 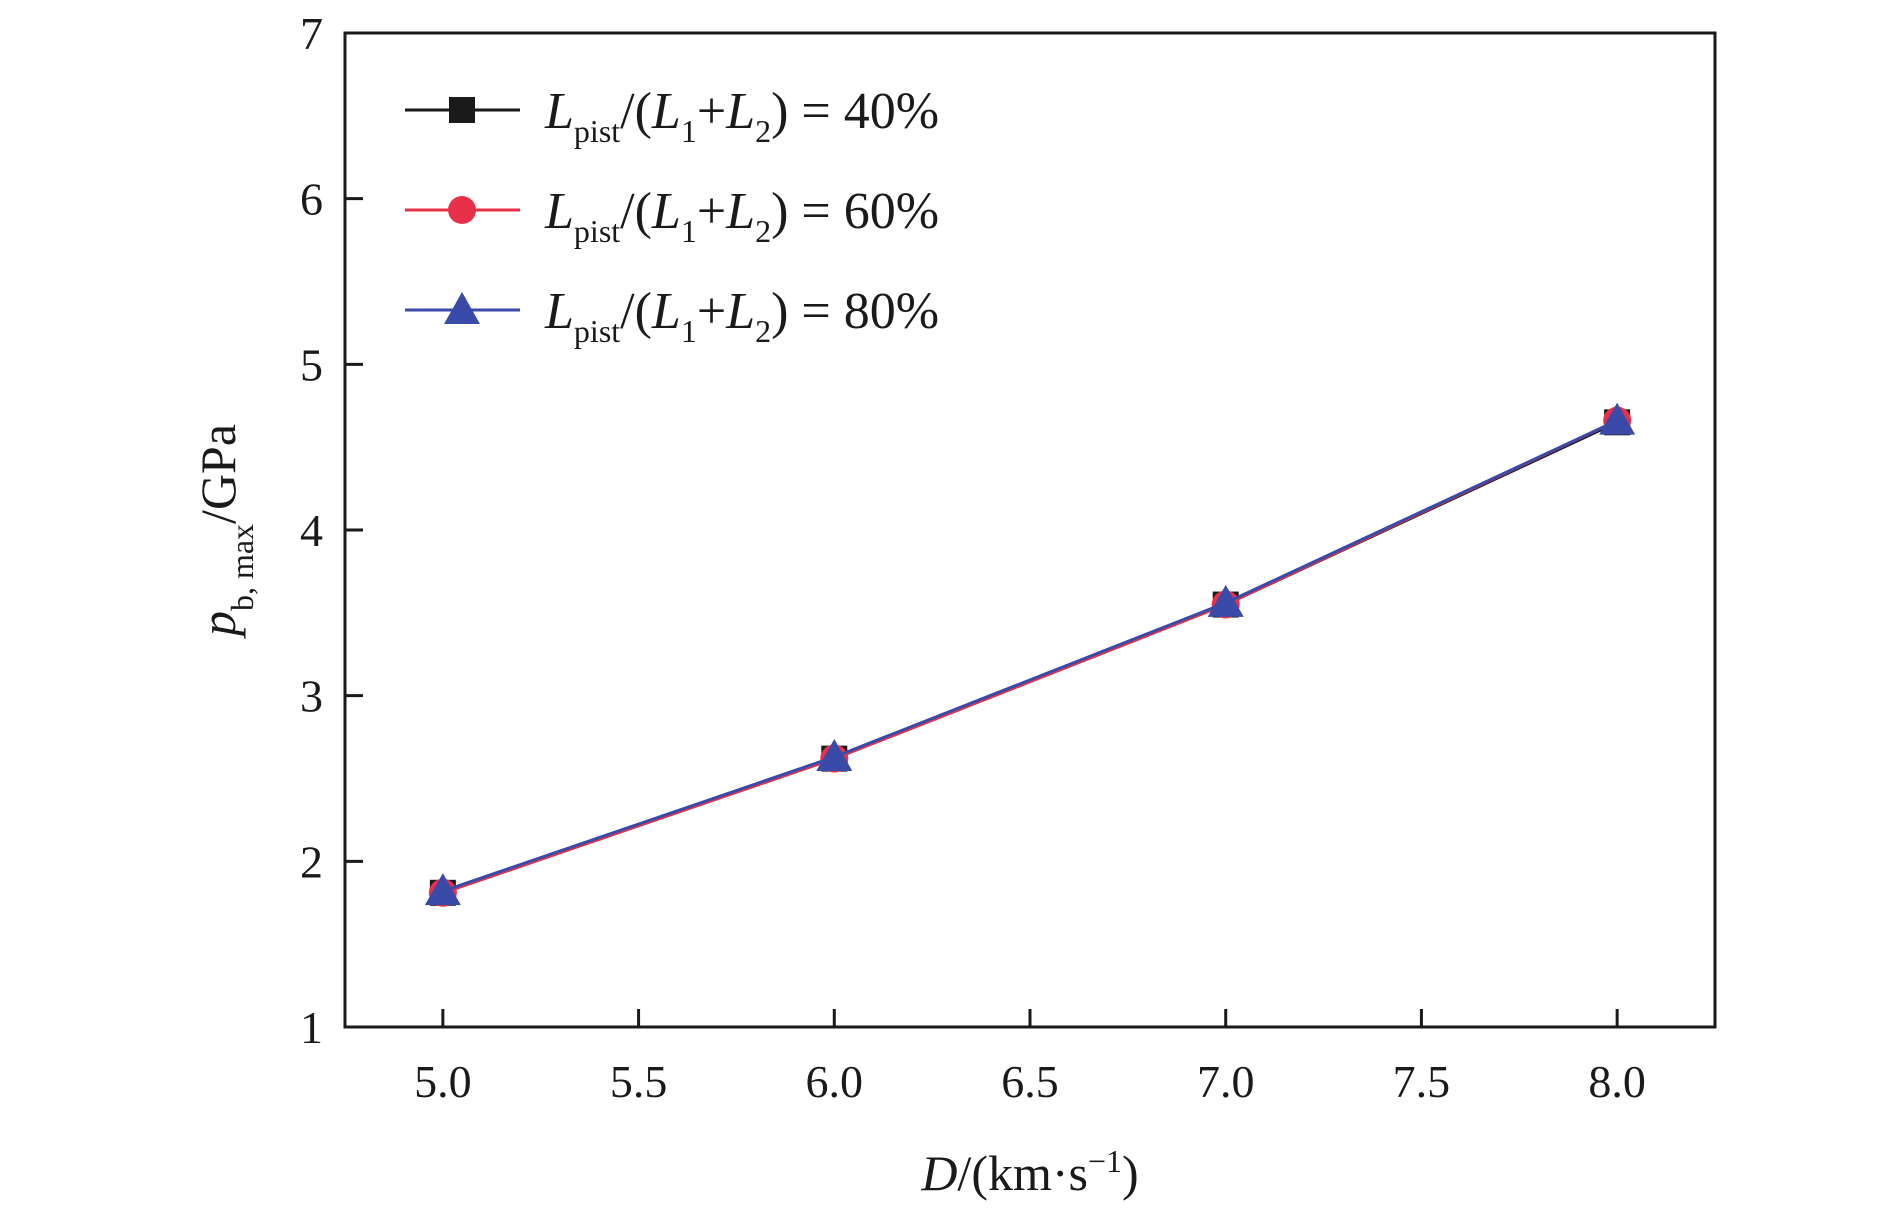 I want to click on legend-entry-2: Lpist/(L1+L2) = 60%, so click(x=672, y=216).